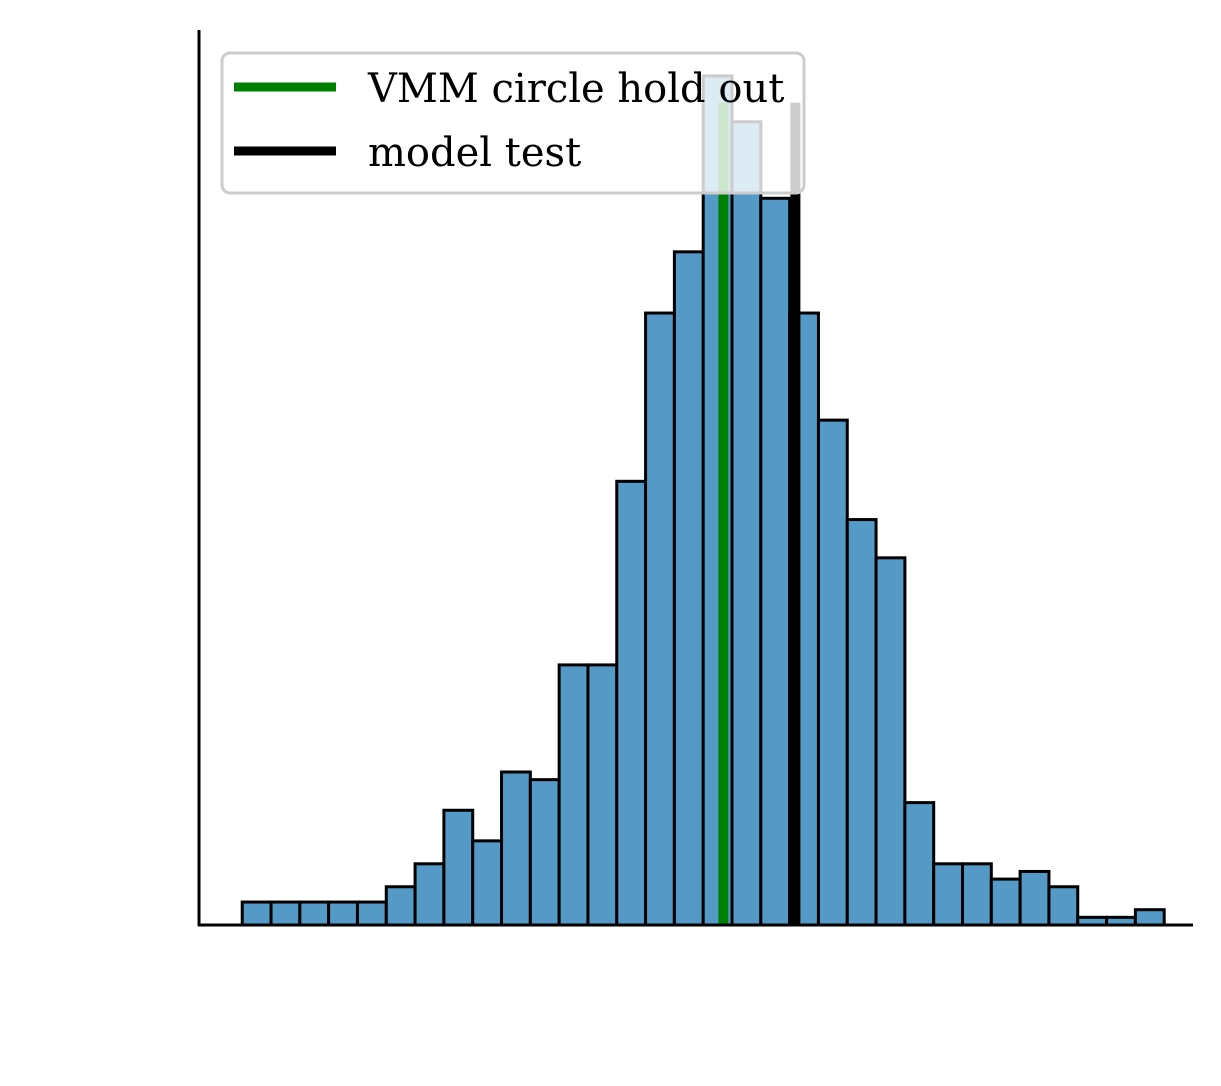  I want to click on legend-box, so click(513, 123).